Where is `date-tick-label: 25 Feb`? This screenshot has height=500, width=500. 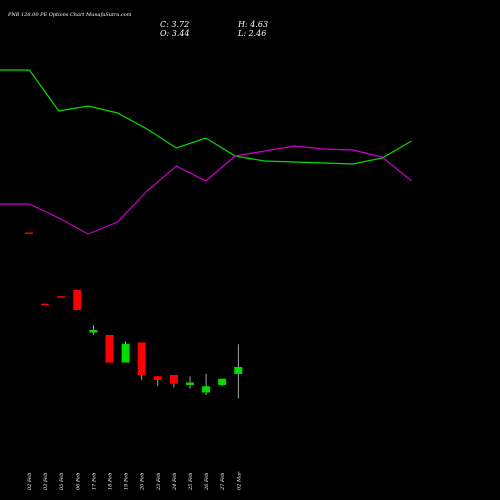 date-tick-label: 25 Feb is located at coordinates (191, 482).